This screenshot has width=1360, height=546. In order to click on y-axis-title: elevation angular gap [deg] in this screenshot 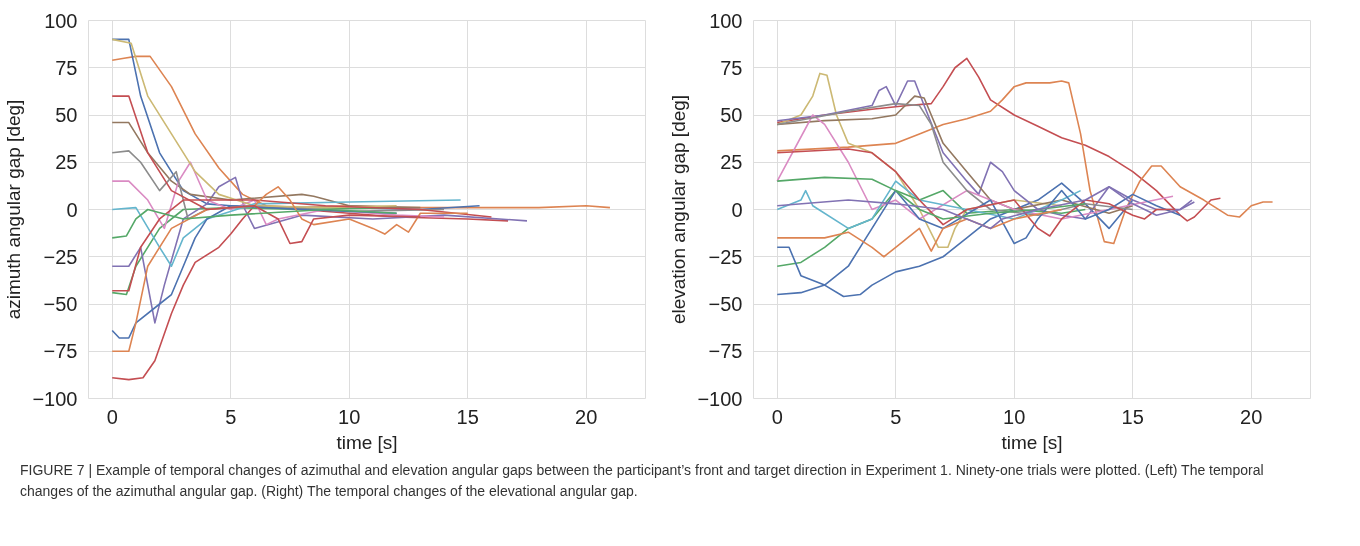, I will do `click(679, 209)`.